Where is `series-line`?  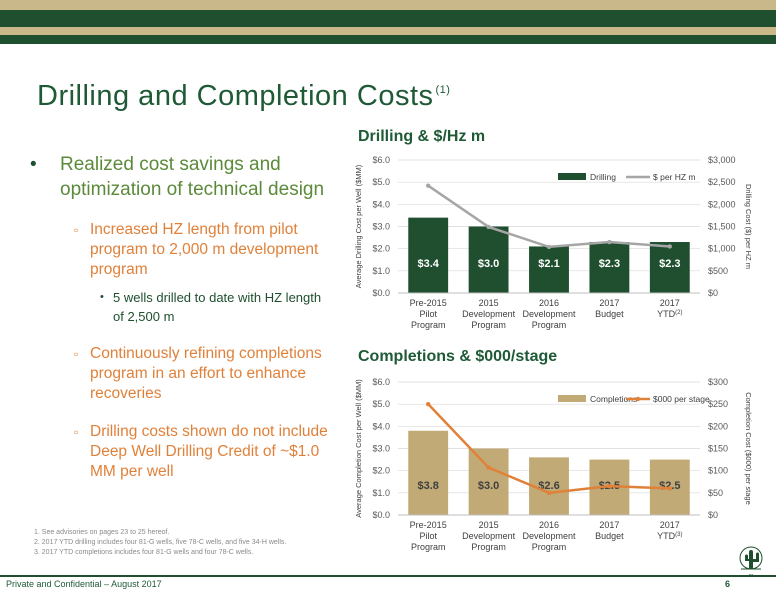 series-line is located at coordinates (548, 216).